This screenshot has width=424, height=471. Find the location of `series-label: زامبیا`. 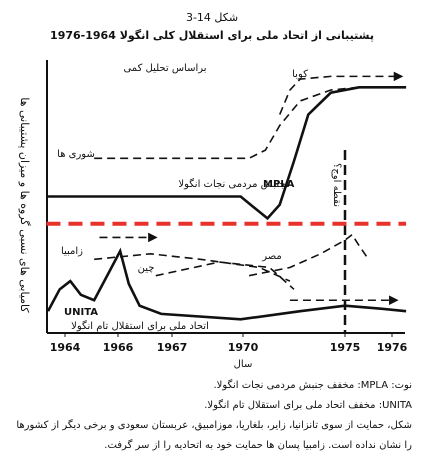

series-label: زامبیا is located at coordinates (72, 251).